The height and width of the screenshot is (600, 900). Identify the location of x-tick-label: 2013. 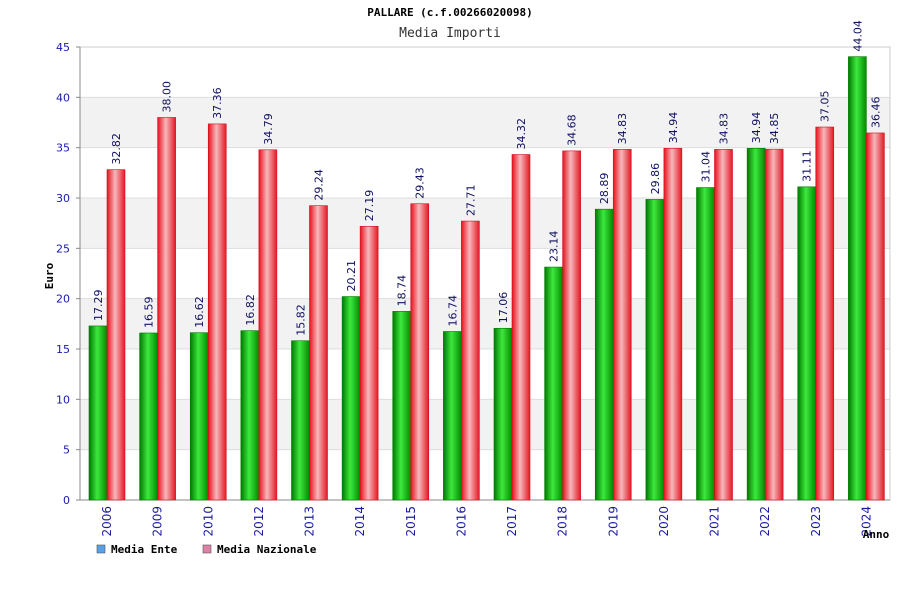
(310, 521).